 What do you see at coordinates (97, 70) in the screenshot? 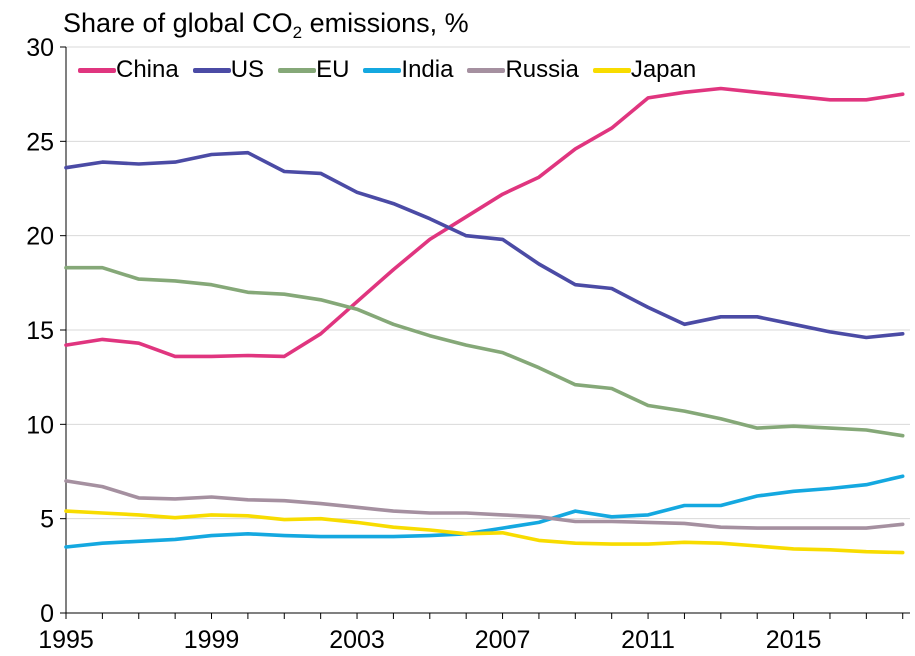
I see `legend-swatch-china` at bounding box center [97, 70].